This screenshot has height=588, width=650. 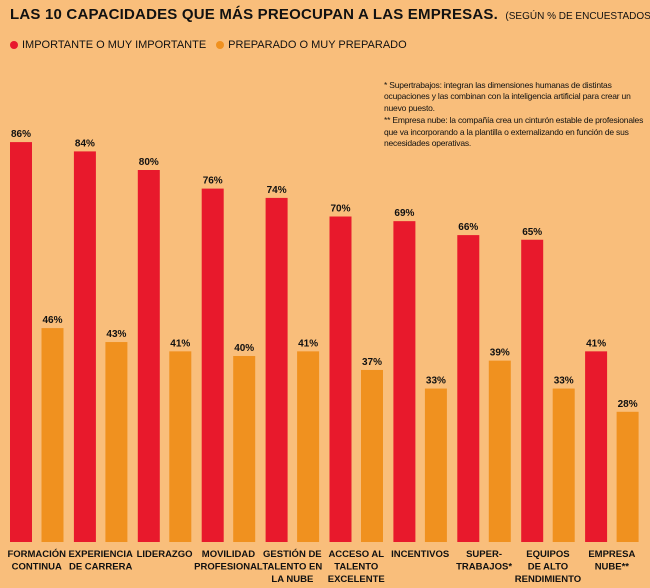 What do you see at coordinates (85, 143) in the screenshot?
I see `value-label-importante-experiencia-de-carrera: 84%` at bounding box center [85, 143].